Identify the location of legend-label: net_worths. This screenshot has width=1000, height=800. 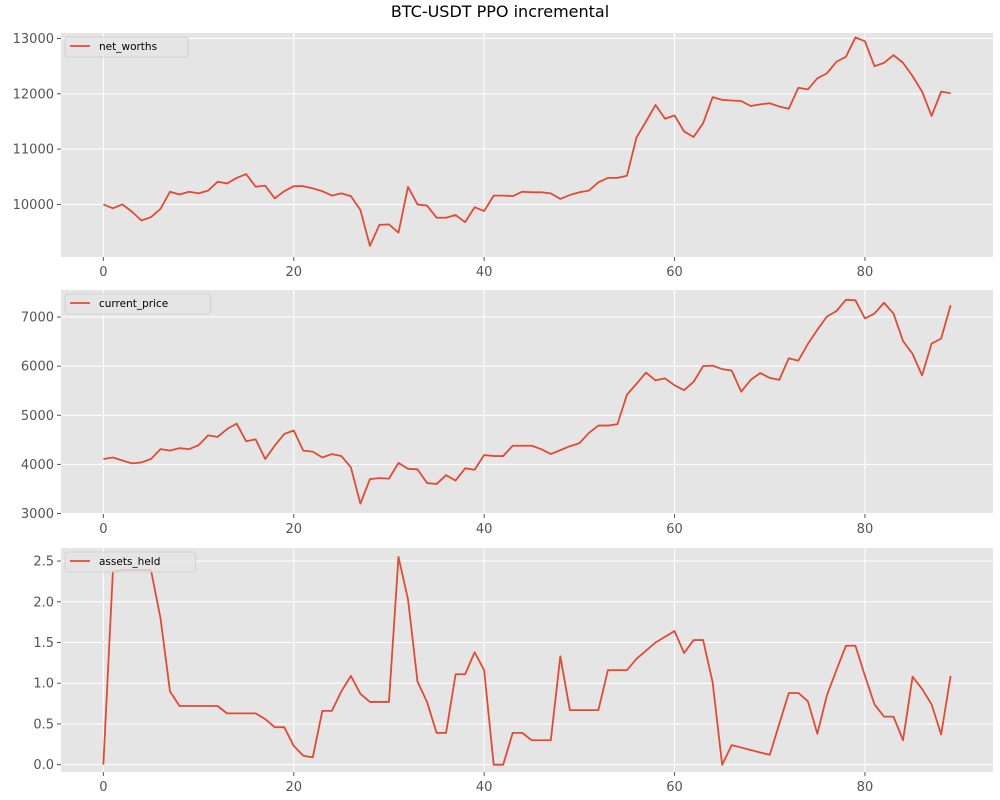
(128, 47).